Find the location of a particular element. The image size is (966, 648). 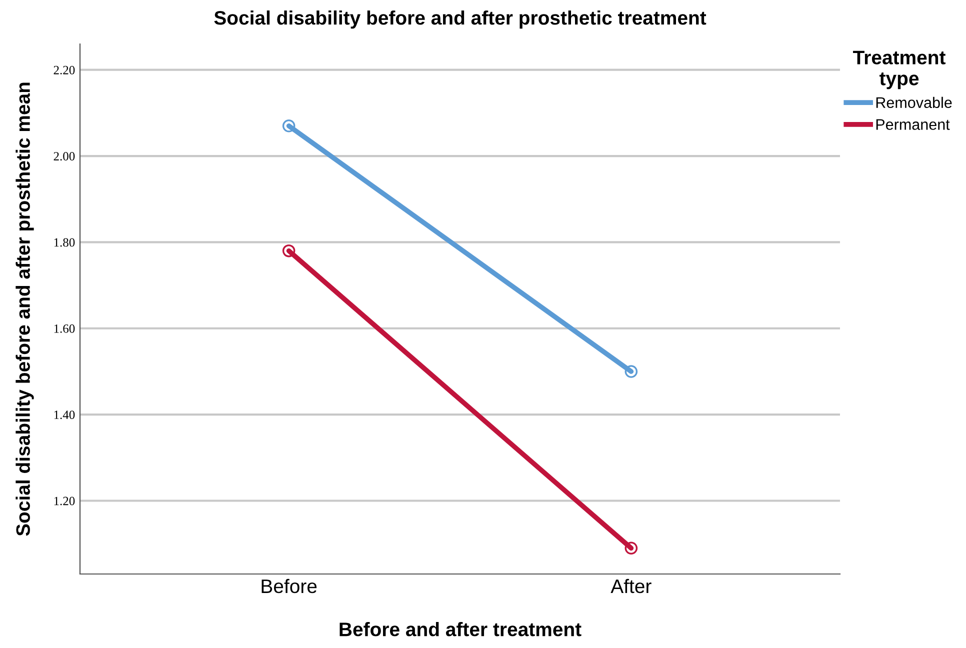

legend-title: Treatment type is located at coordinates (899, 70).